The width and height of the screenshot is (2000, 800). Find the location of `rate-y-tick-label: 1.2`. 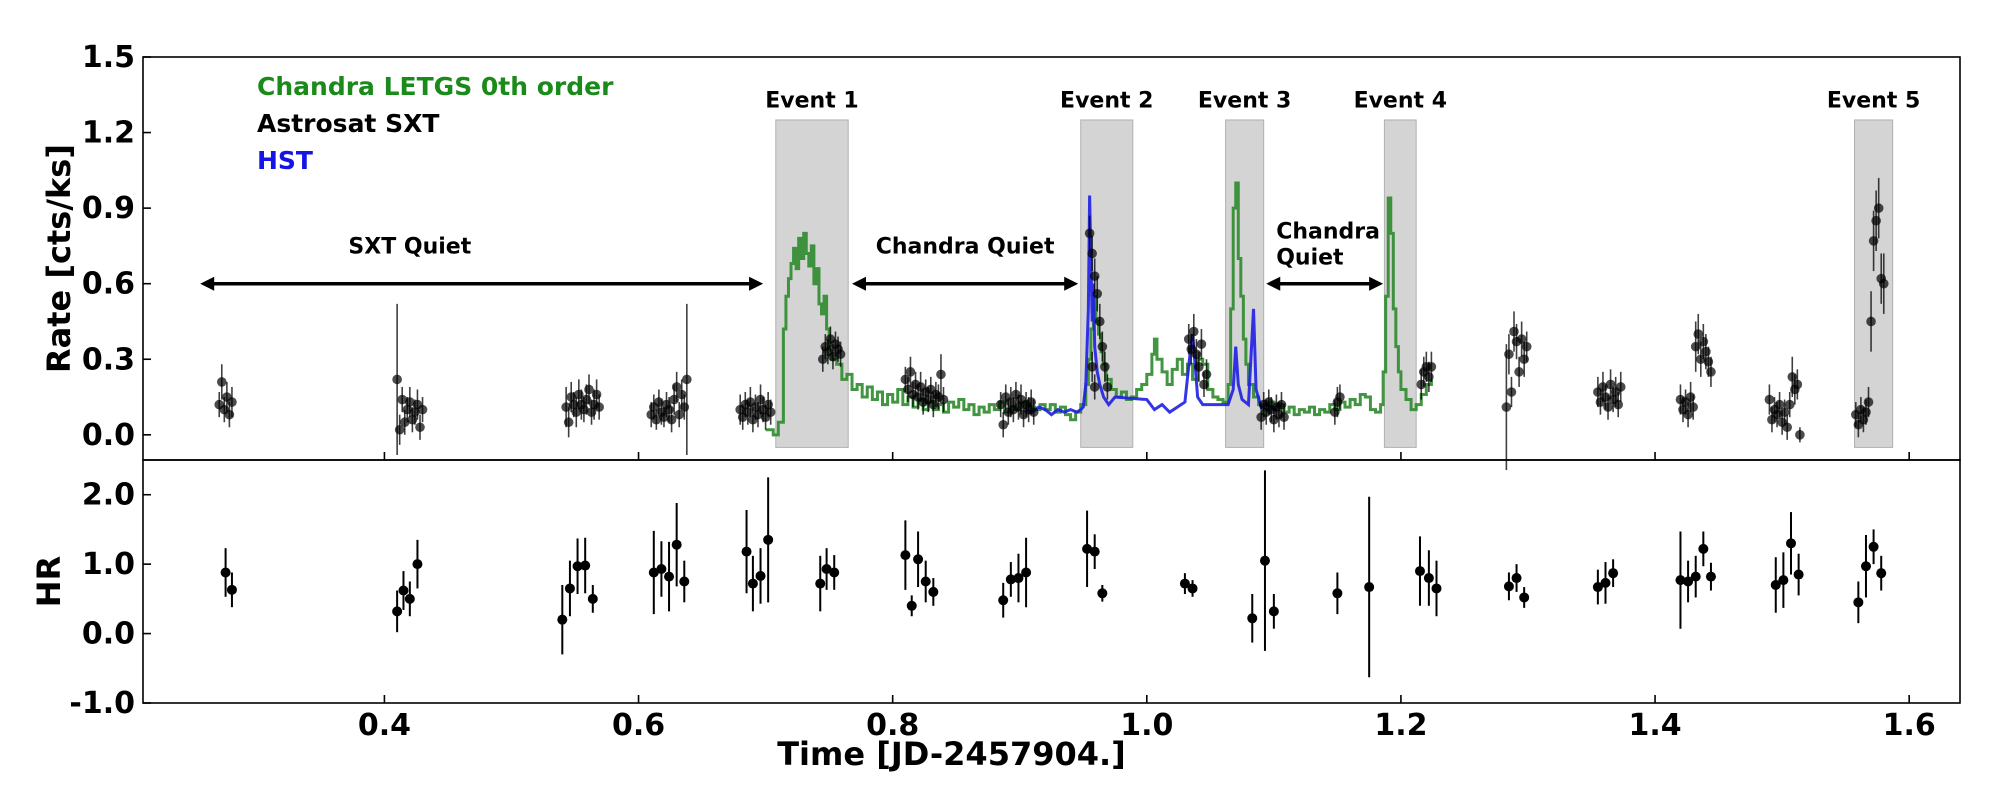

rate-y-tick-label: 1.2 is located at coordinates (108, 133).